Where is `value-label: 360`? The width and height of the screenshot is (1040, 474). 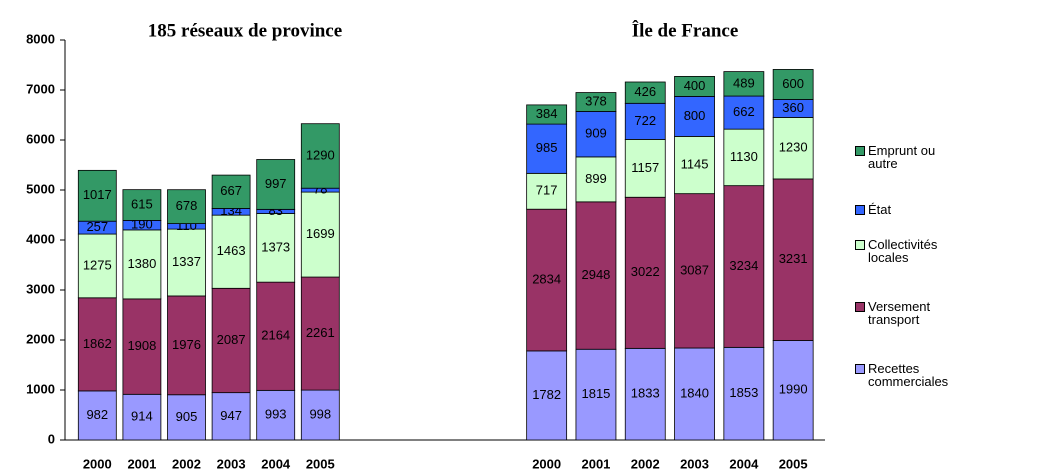
value-label: 360 is located at coordinates (793, 107).